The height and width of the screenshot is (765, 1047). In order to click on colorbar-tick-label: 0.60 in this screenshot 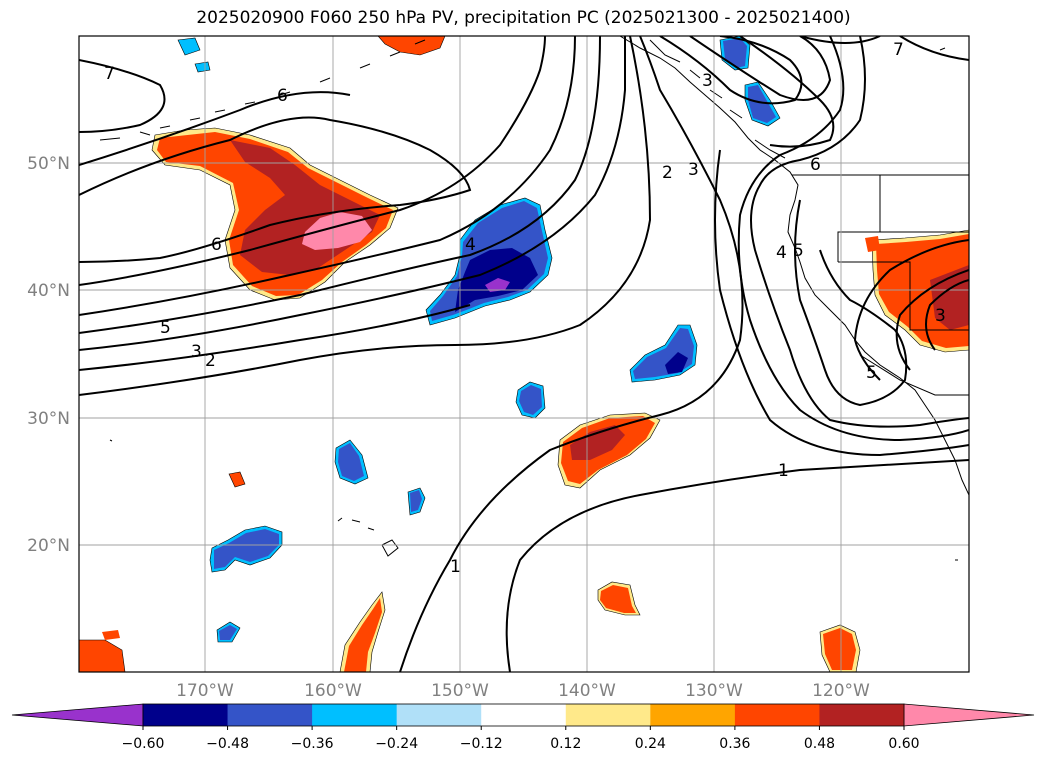, I will do `click(903, 744)`.